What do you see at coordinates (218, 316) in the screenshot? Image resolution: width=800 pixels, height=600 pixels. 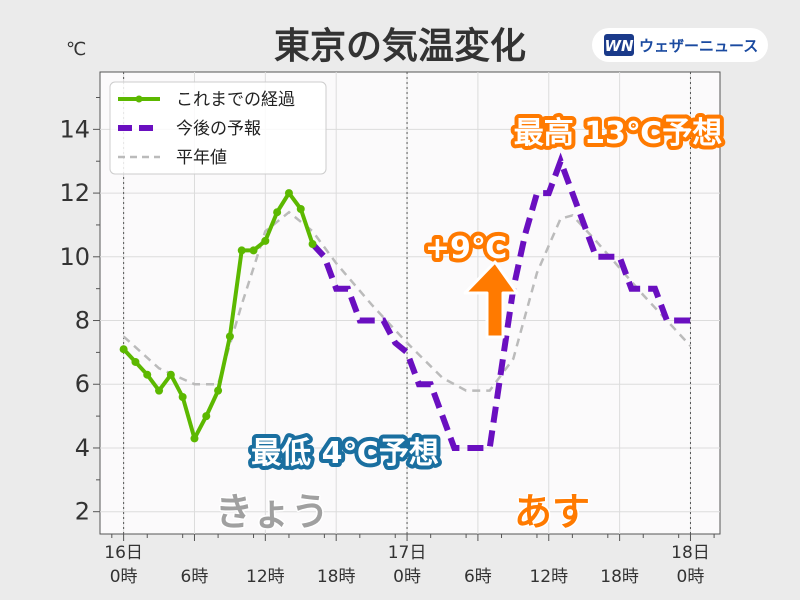 I see `series-observed` at bounding box center [218, 316].